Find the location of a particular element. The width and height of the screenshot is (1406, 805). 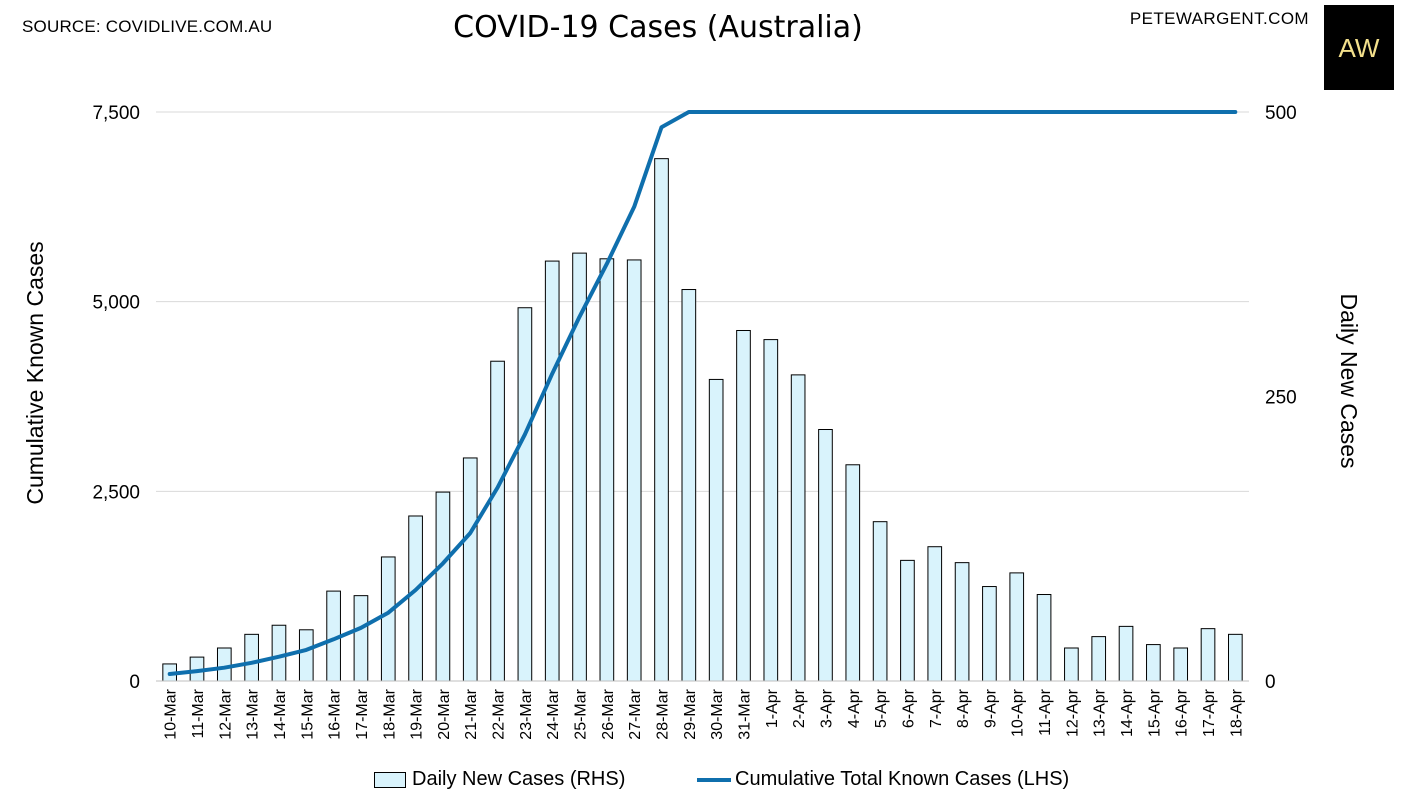

right-tick-label: 250 is located at coordinates (1281, 398).